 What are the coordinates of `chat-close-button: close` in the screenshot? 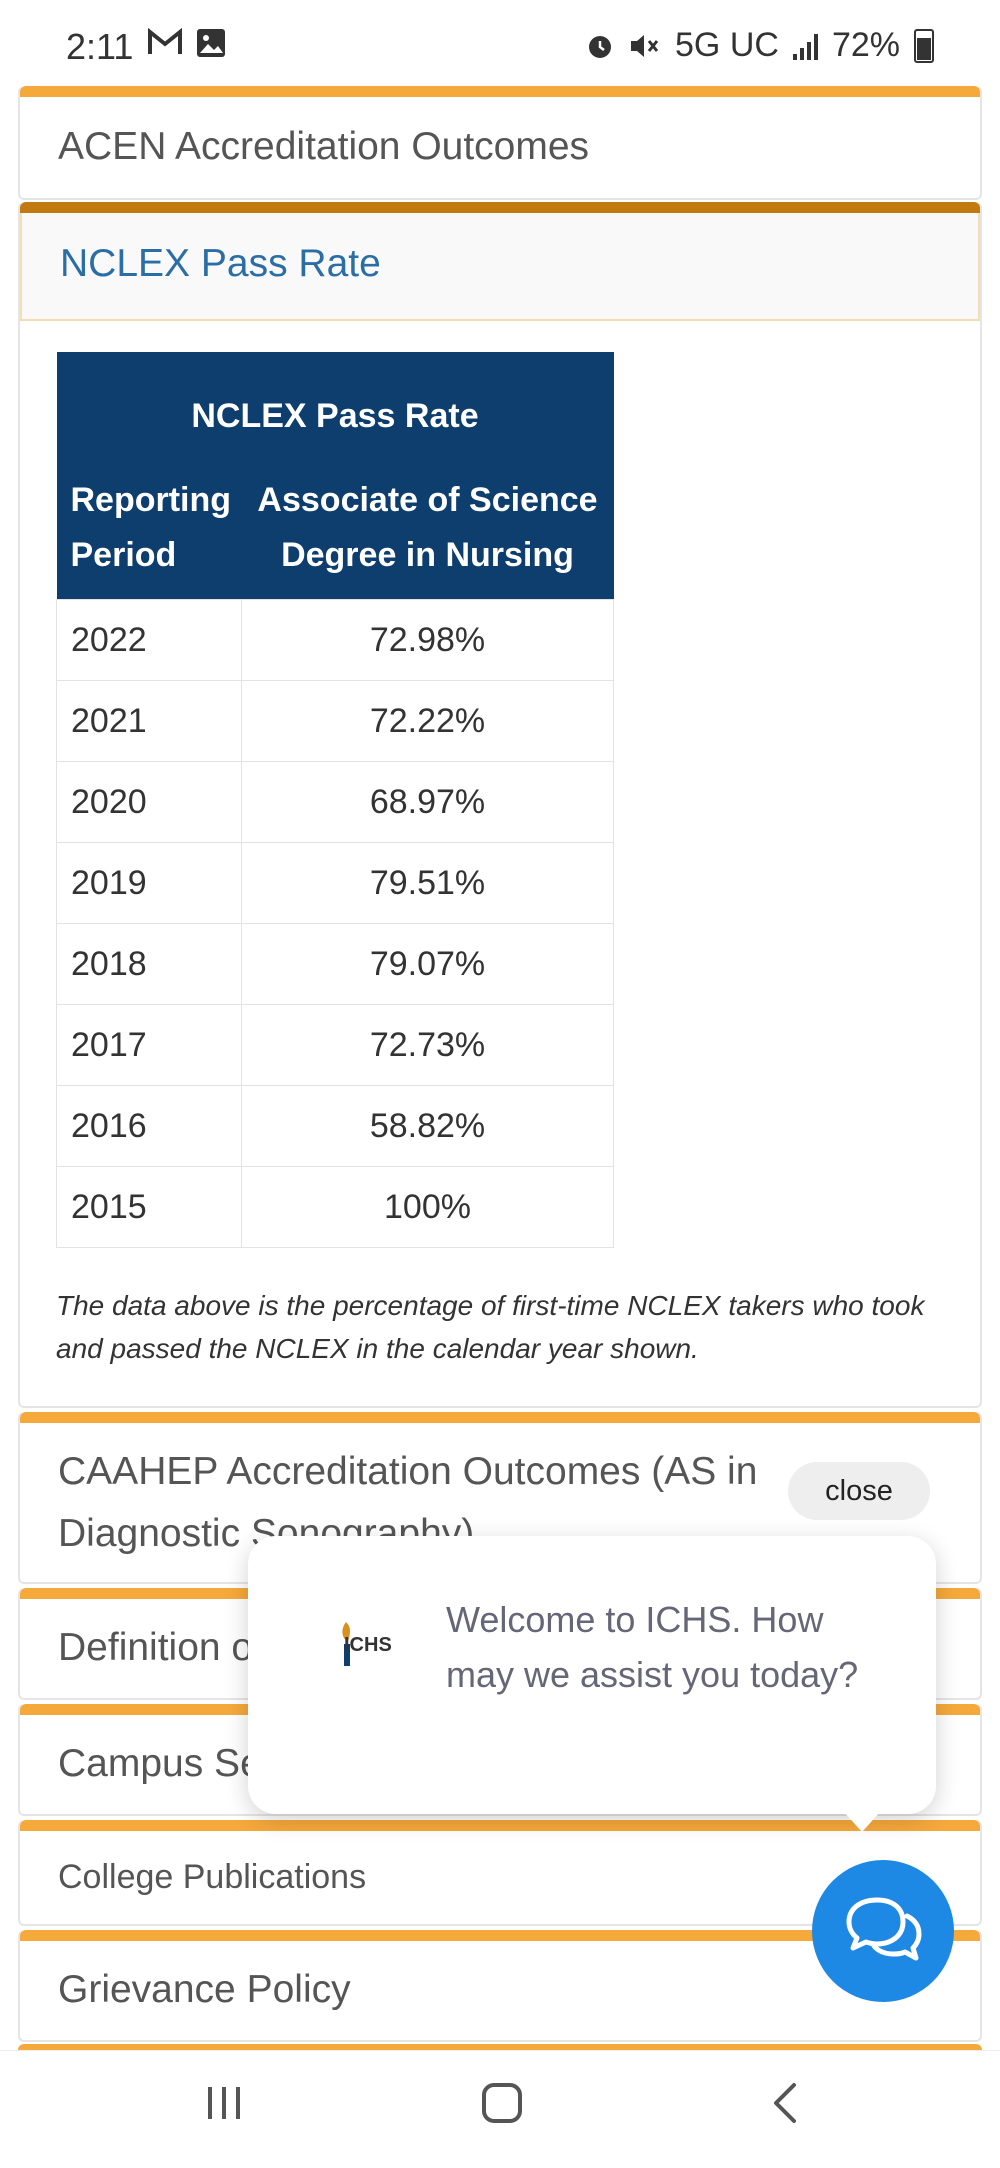 It's located at (859, 1491).